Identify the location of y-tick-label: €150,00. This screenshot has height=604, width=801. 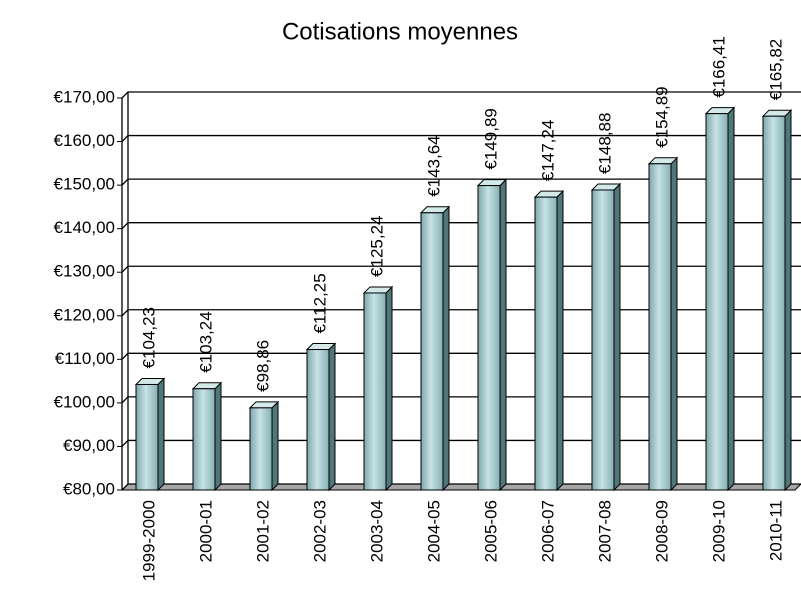
(84, 184).